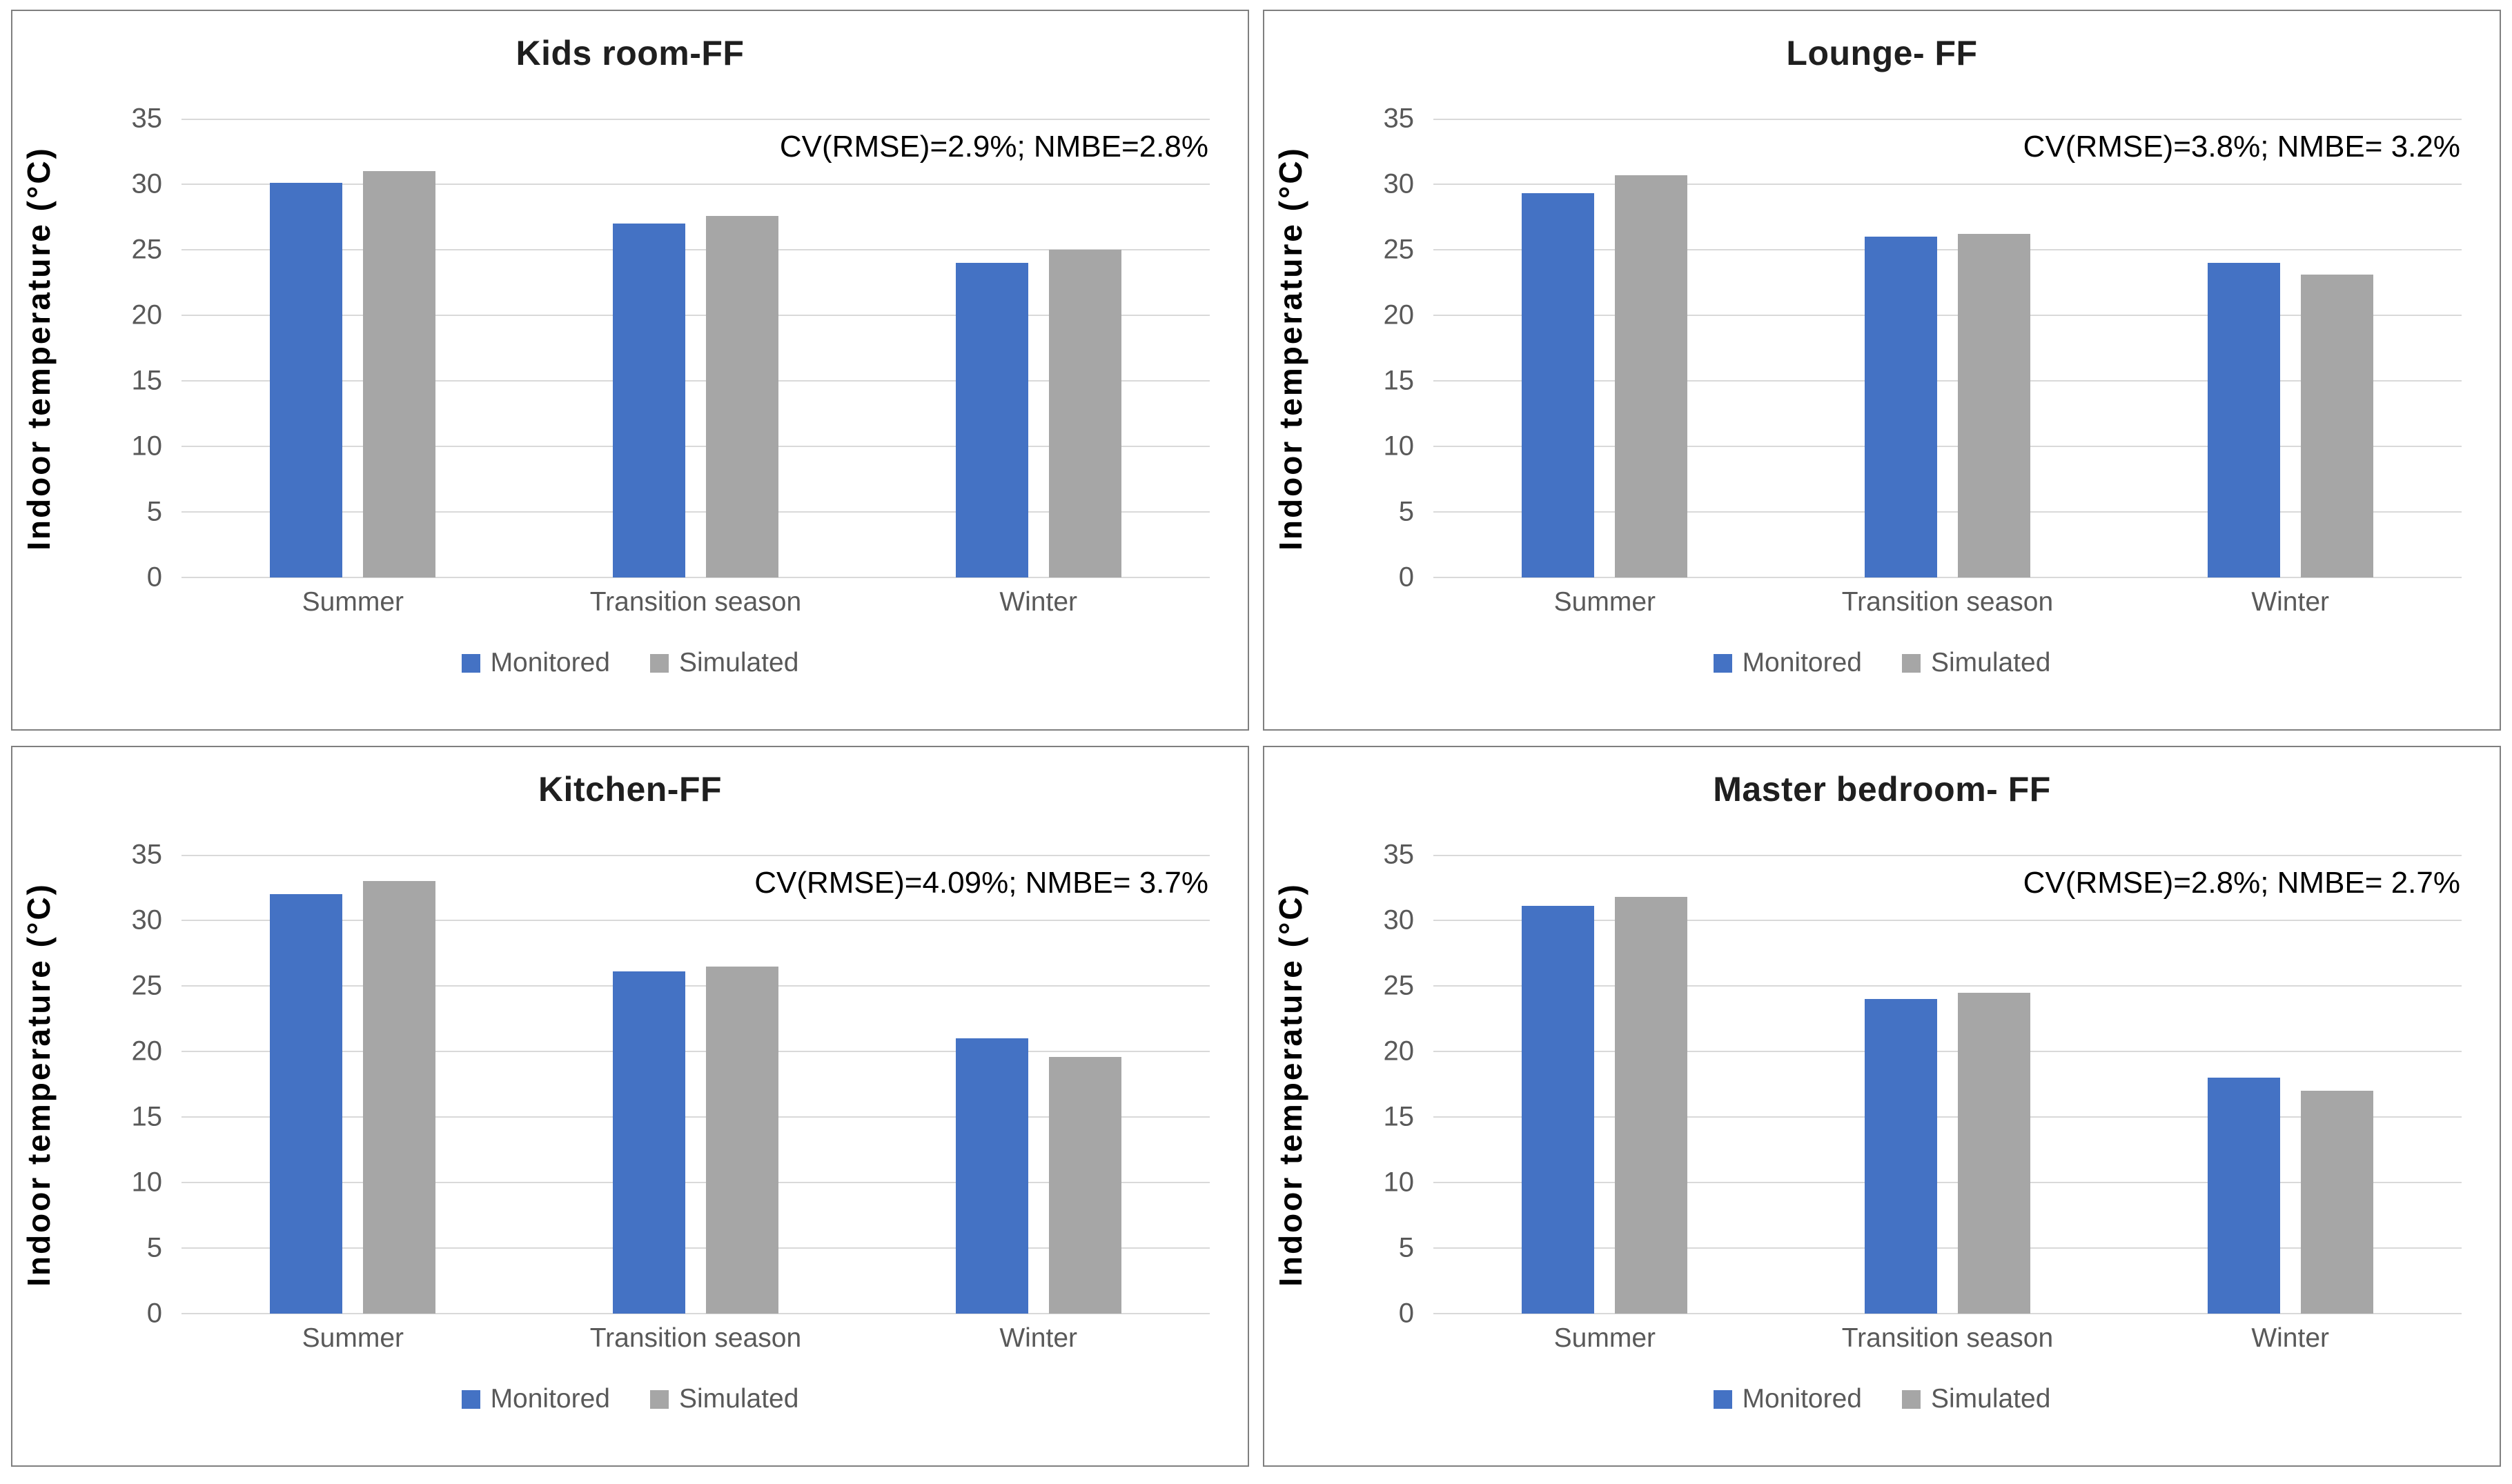  Describe the element at coordinates (2241, 147) in the screenshot. I see `calibration-annotation: CV(RMSE)=3.8%; NMBE= 3.2%` at that location.